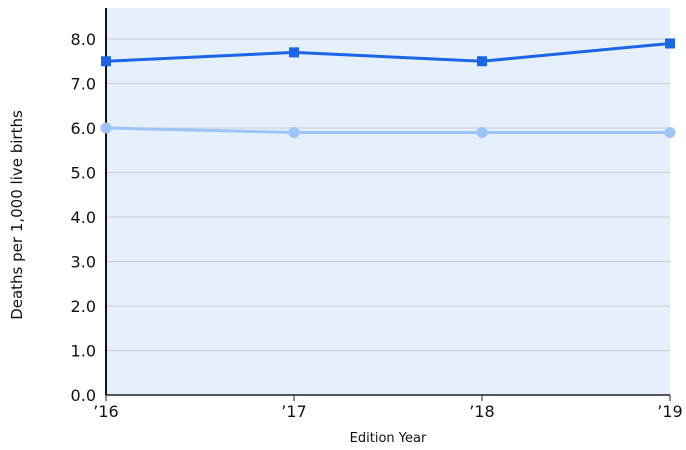 This screenshot has height=450, width=686. What do you see at coordinates (481, 411) in the screenshot?
I see `x-tick-label: ’18` at bounding box center [481, 411].